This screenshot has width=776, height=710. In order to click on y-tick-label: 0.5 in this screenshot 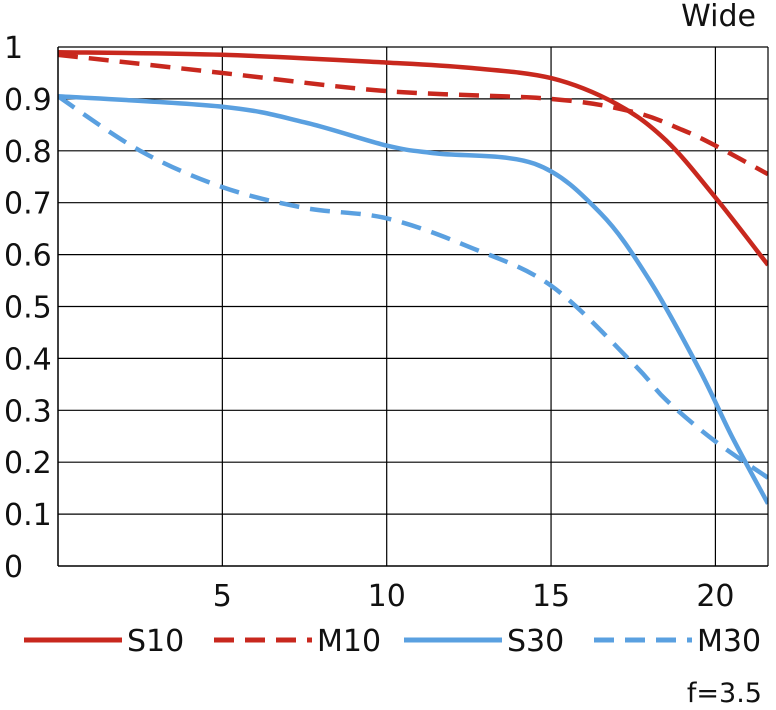, I will do `click(28, 308)`.